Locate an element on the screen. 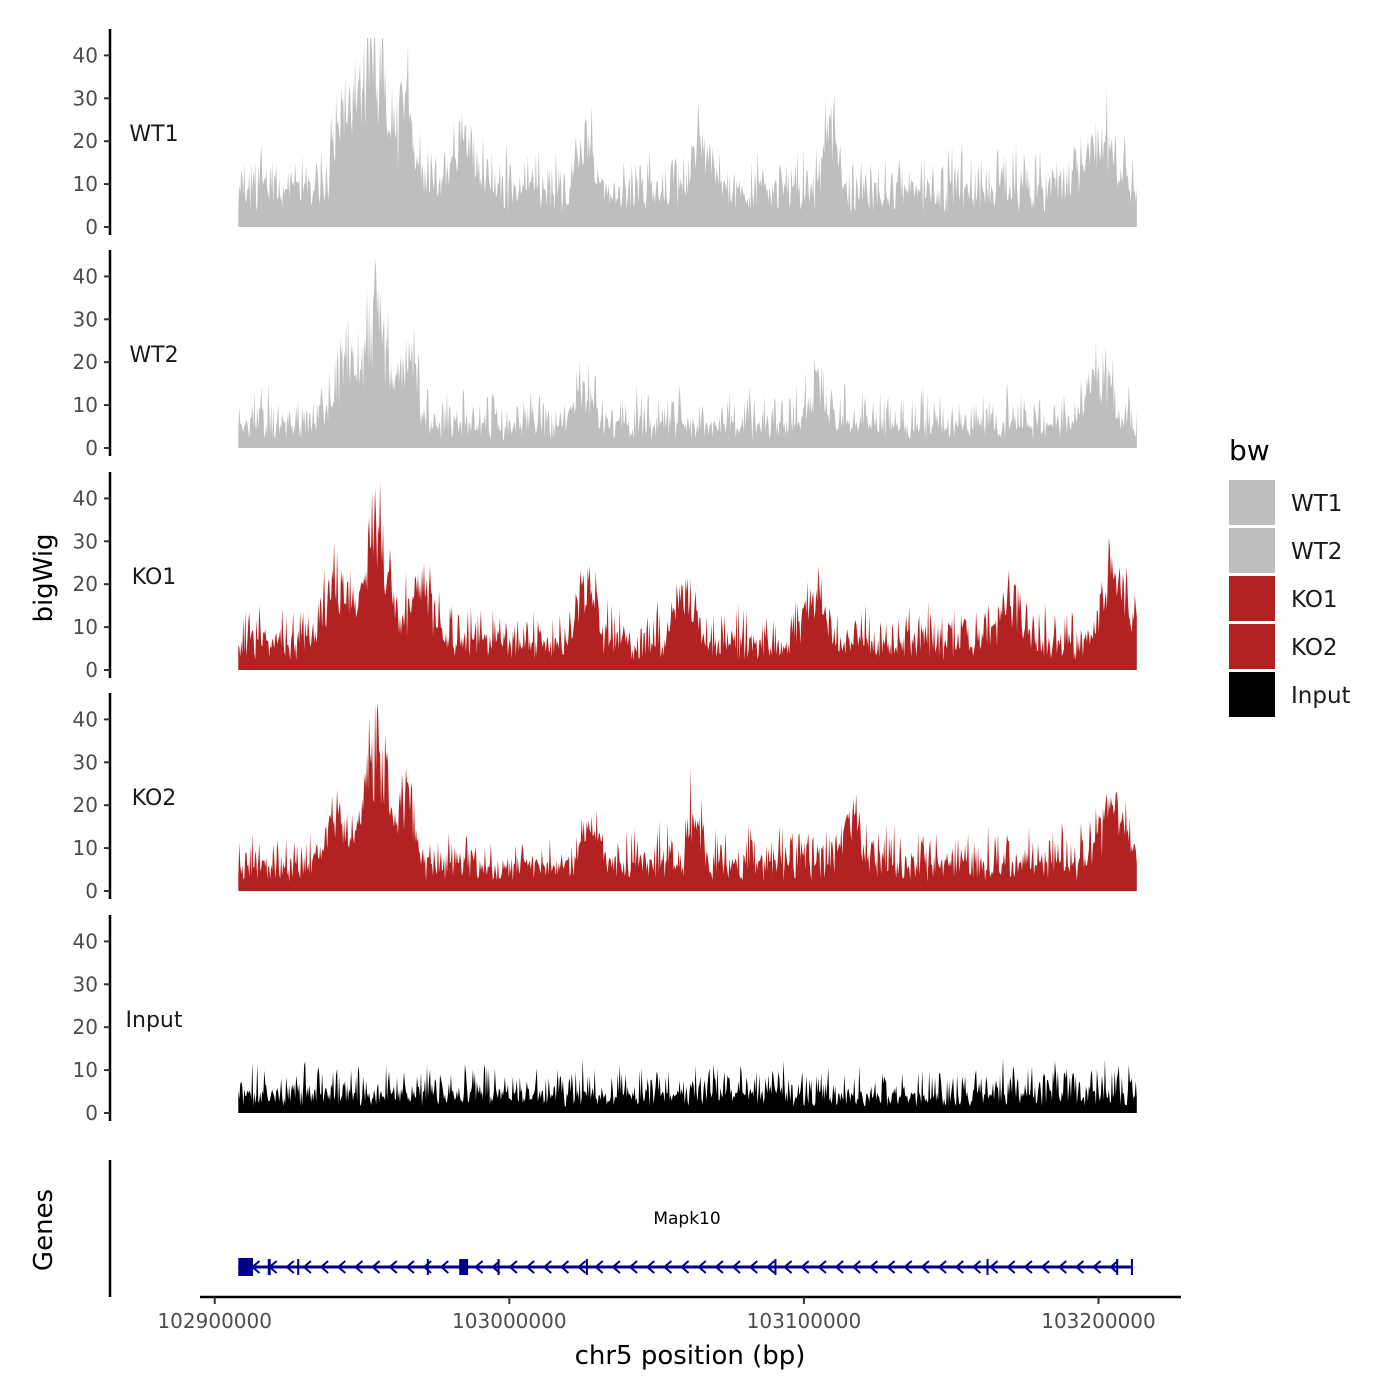 The height and width of the screenshot is (1400, 1400). track-label: WT1 is located at coordinates (153, 134).